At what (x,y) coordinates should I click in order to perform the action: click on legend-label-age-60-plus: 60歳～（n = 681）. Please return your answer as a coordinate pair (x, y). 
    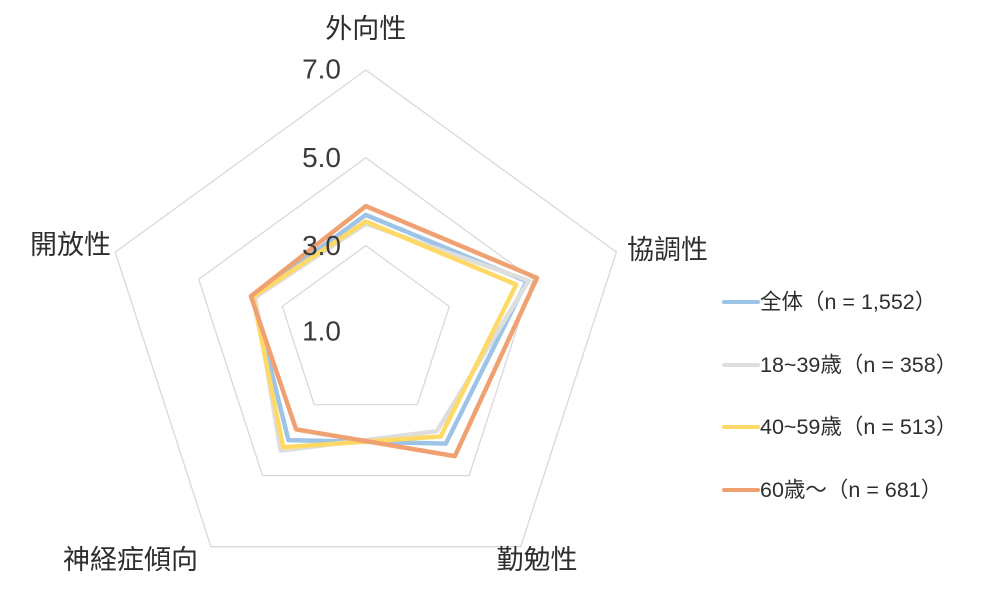
    Looking at the image, I should click on (851, 490).